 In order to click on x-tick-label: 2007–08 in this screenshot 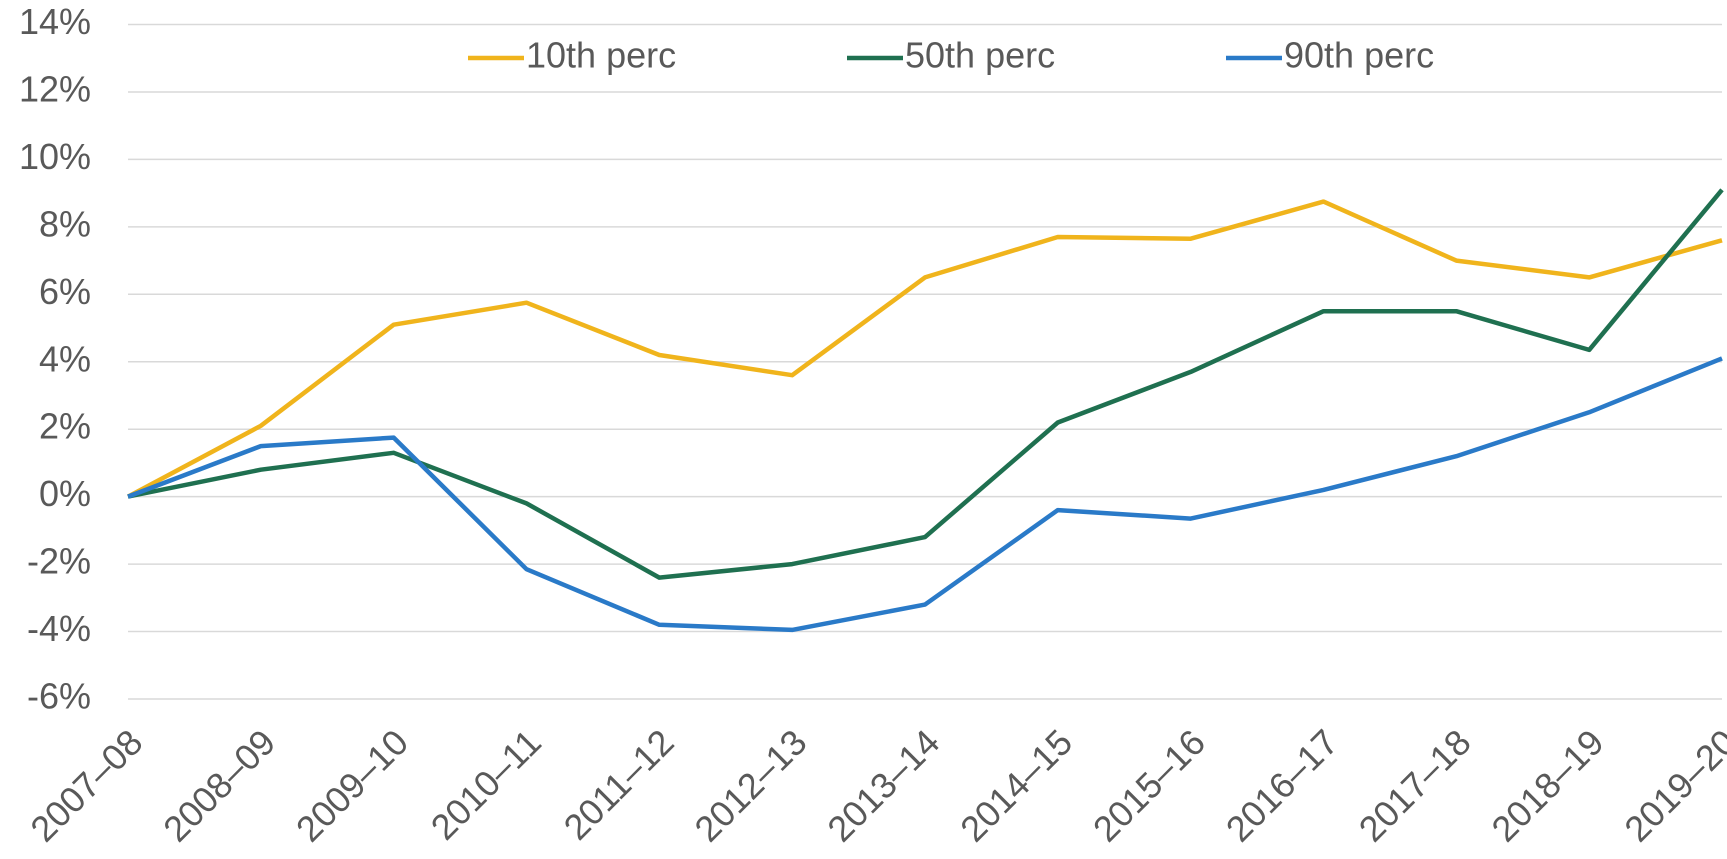, I will do `click(86, 785)`.